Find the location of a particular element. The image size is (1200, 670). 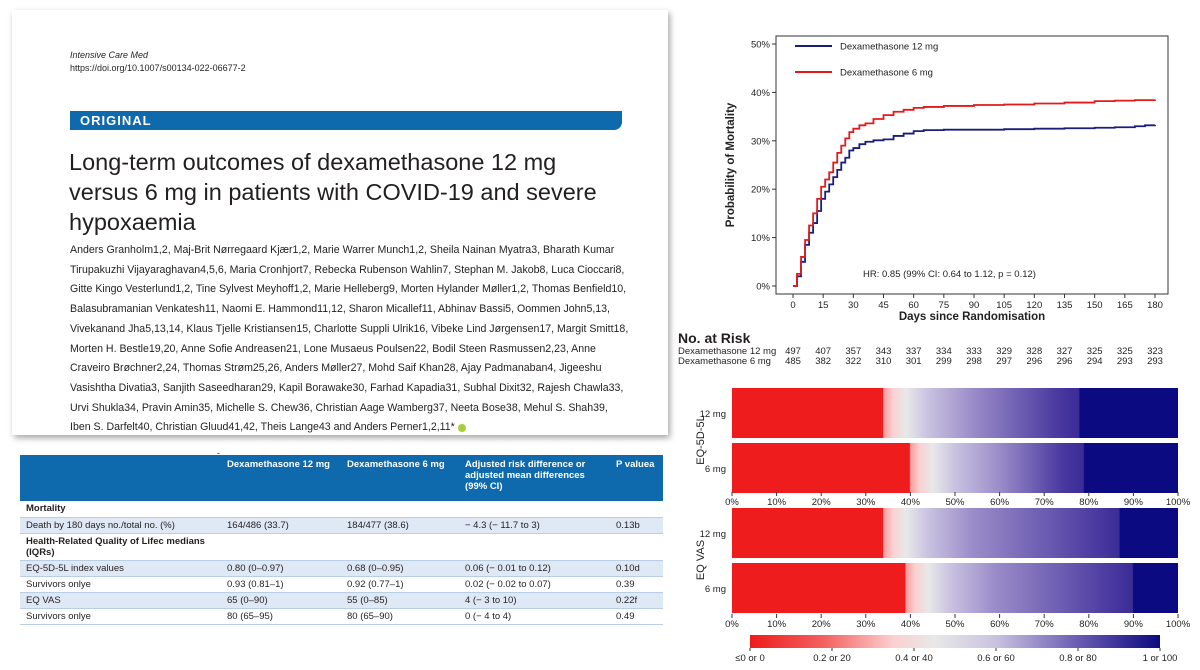

x-tick-label: 105 is located at coordinates (1004, 305).